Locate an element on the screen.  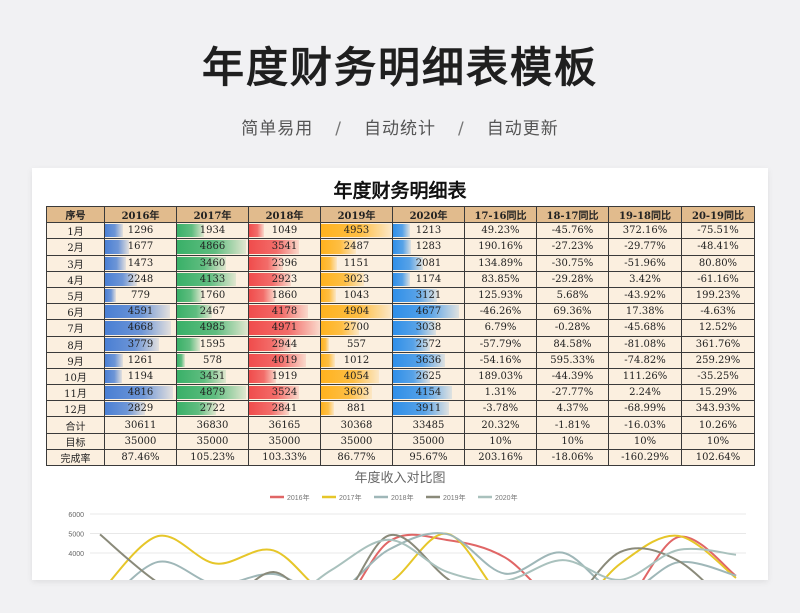
ratio-cell: -4.63% is located at coordinates (718, 312).